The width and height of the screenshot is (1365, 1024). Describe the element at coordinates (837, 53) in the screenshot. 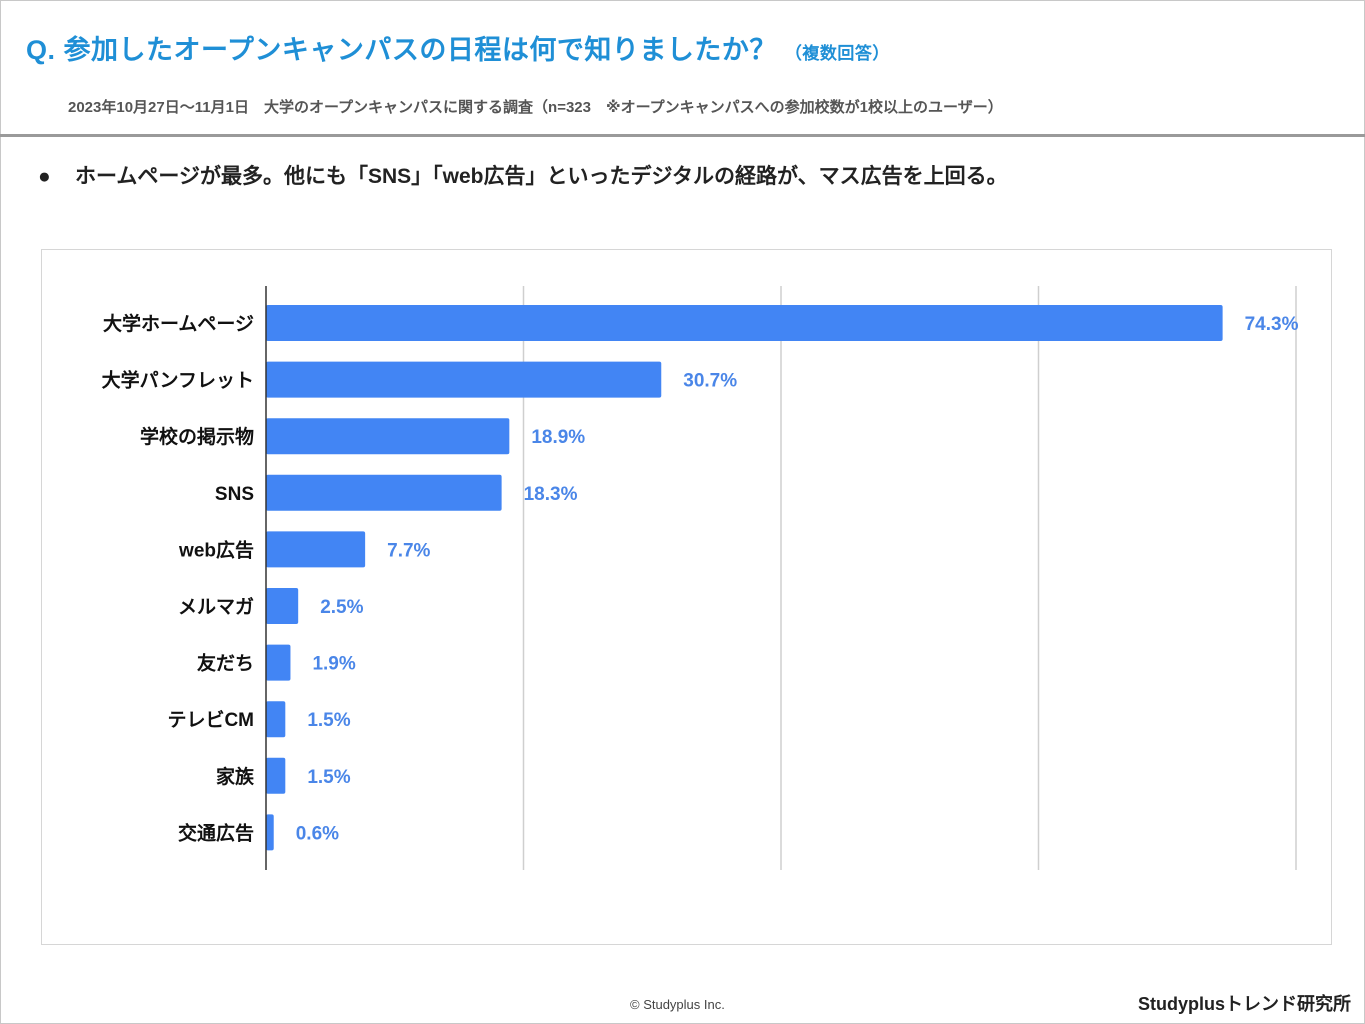

I see `question-note: （複数回答）` at that location.